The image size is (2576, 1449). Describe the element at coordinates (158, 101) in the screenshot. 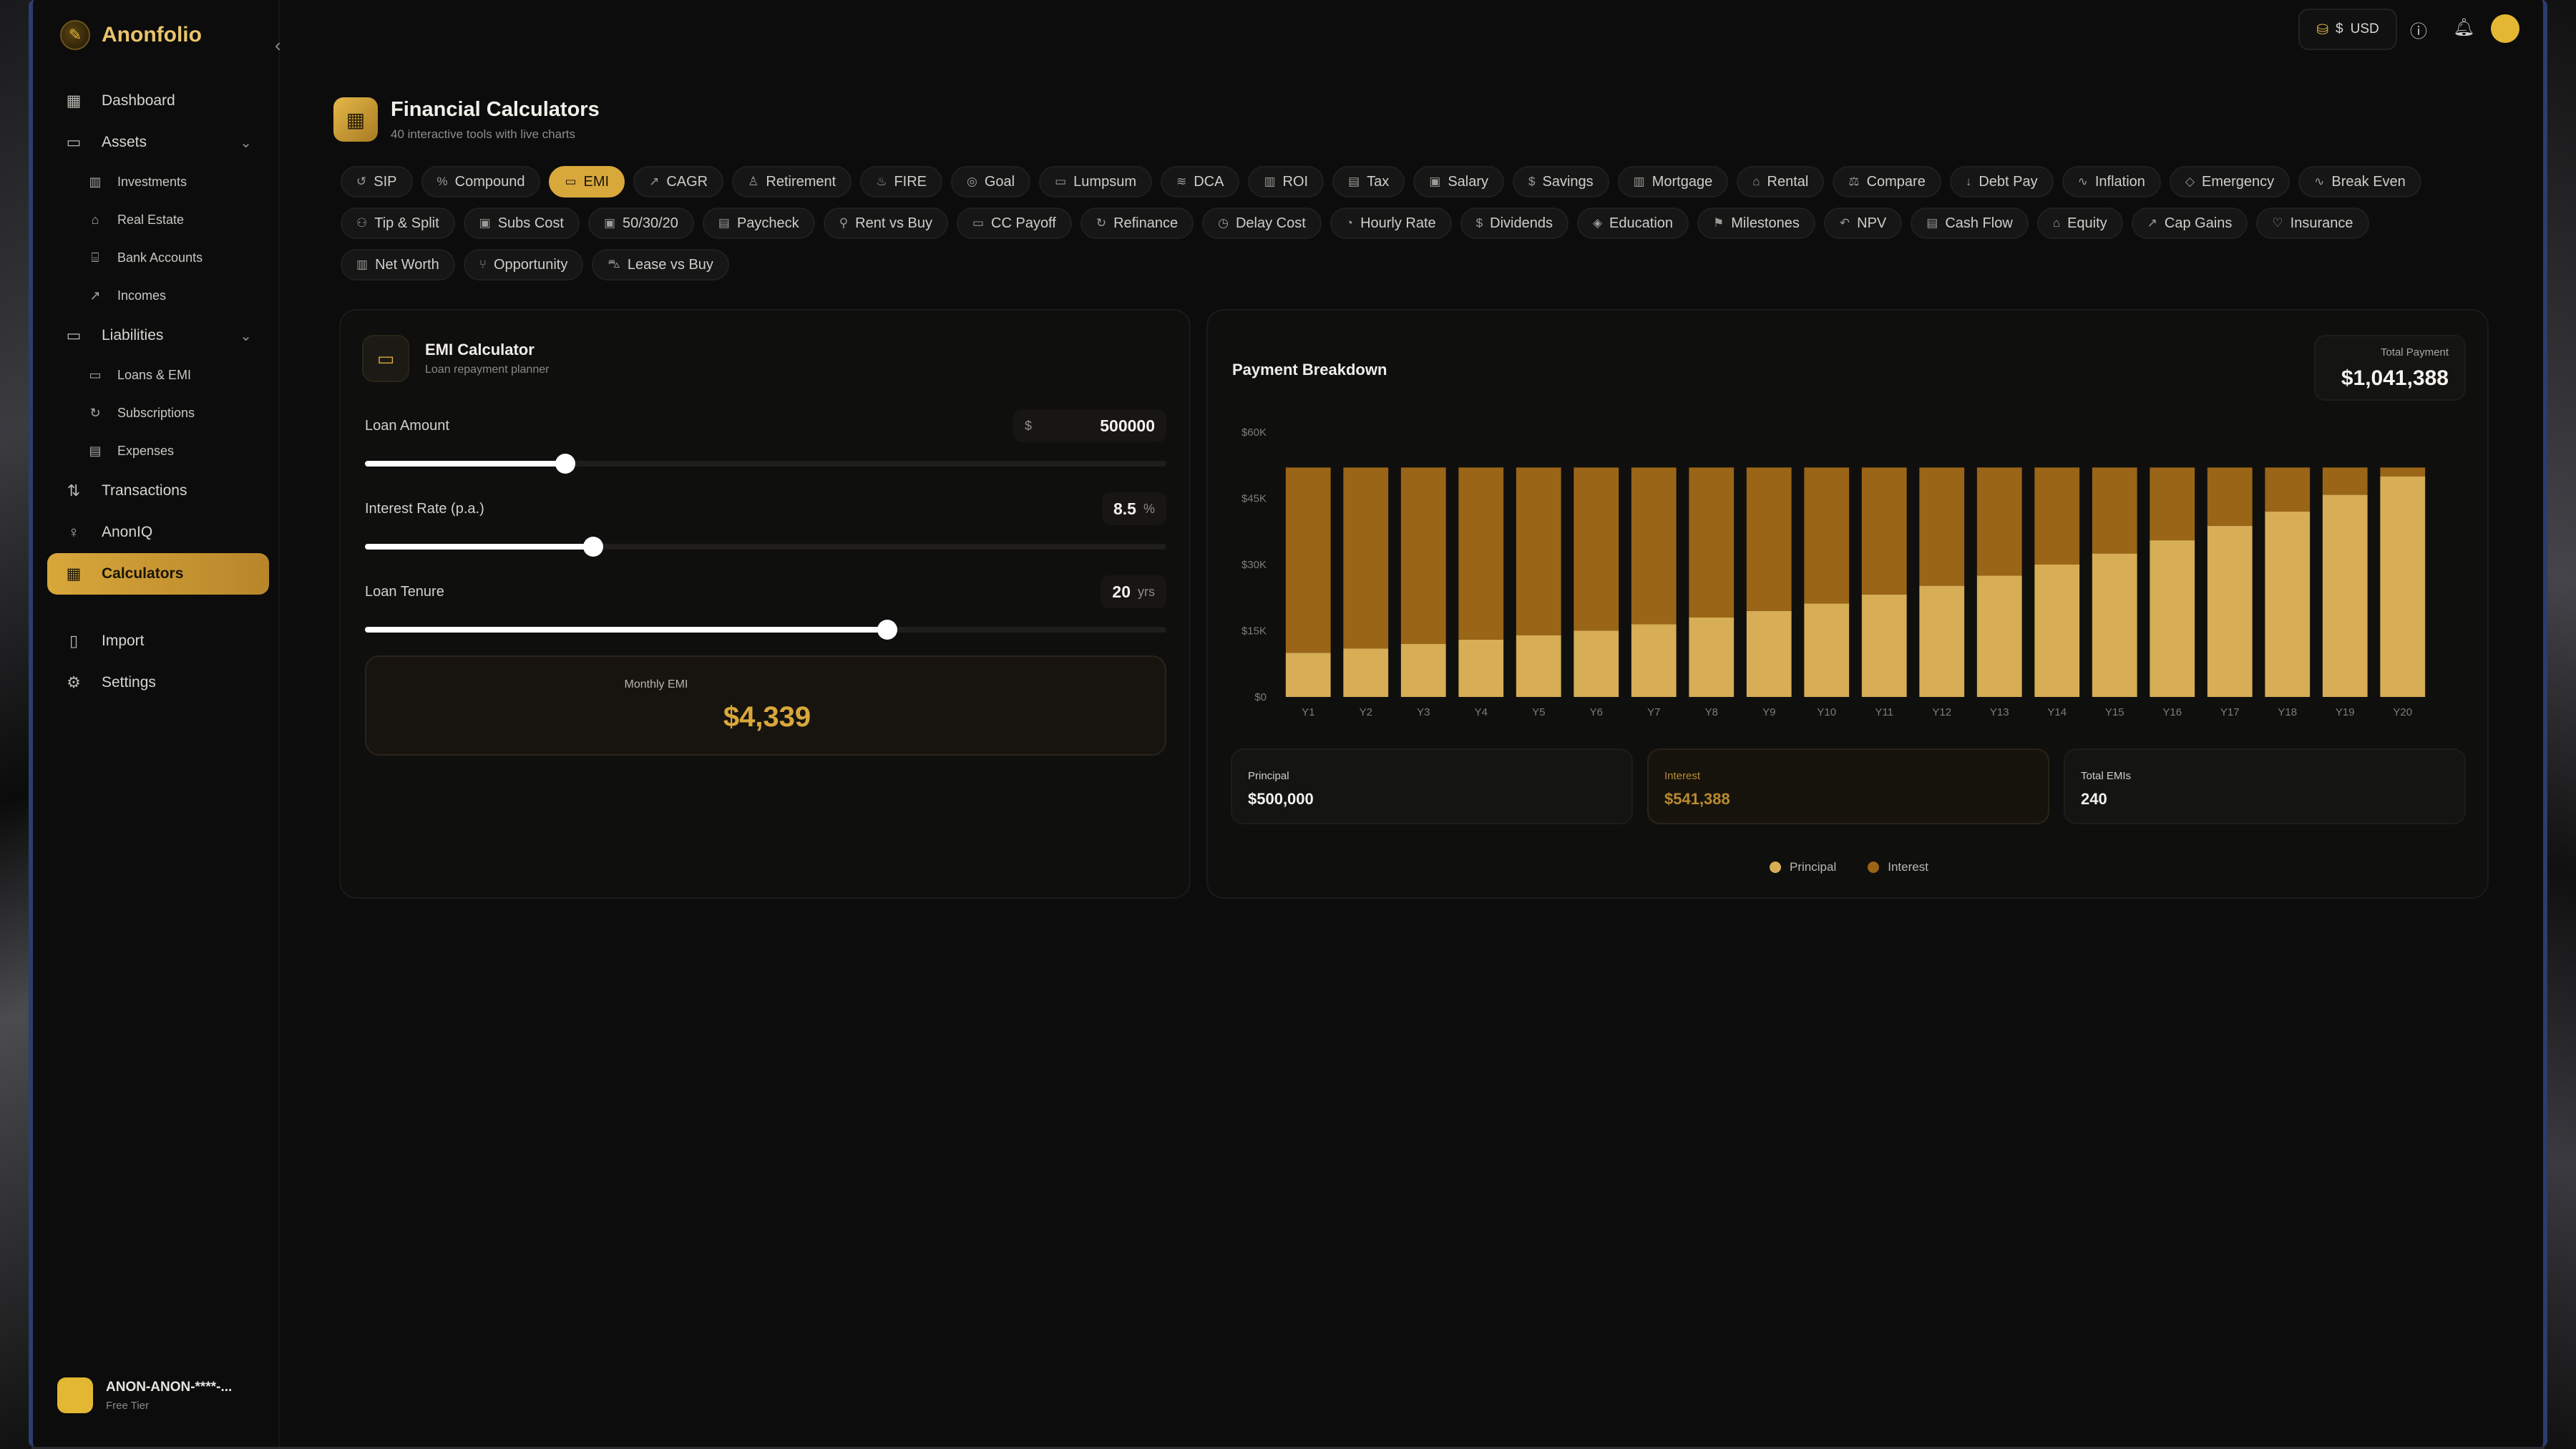

I see `sidebar-item-dashboard: ▦ Dashboard` at that location.